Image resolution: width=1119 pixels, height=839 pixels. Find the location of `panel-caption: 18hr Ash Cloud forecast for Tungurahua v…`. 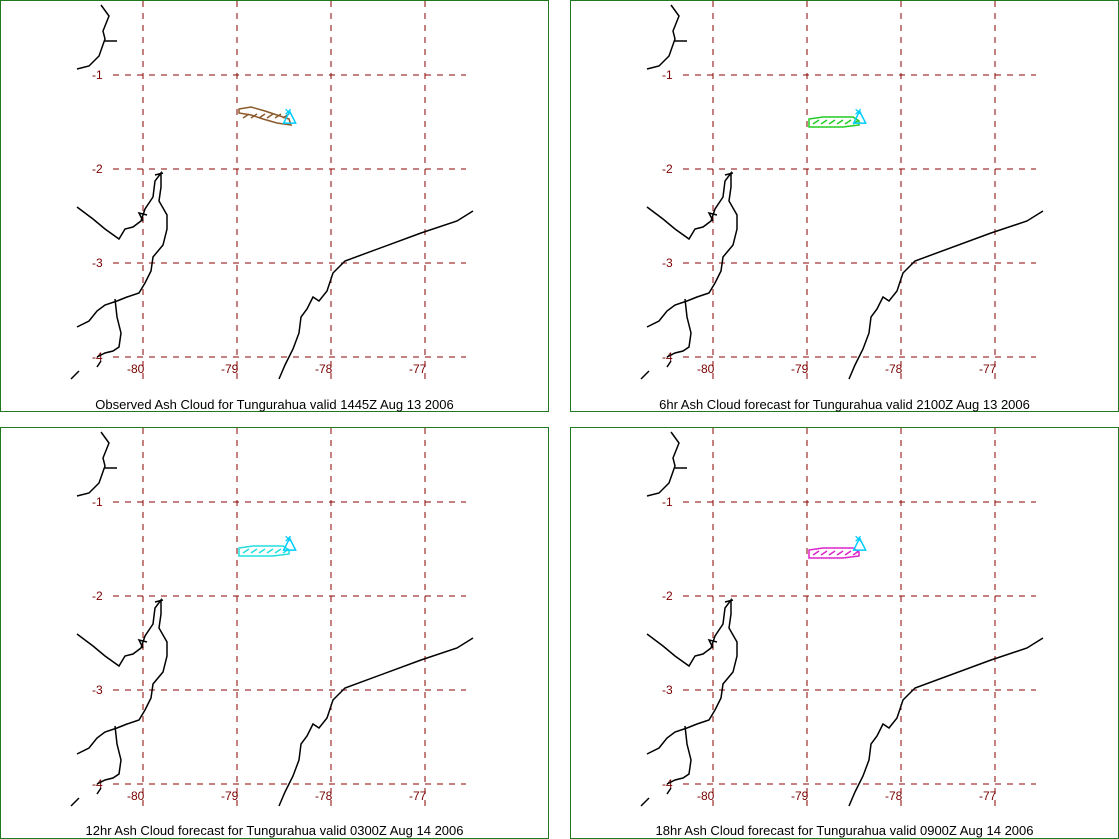

panel-caption: 18hr Ash Cloud forecast for Tungurahua v… is located at coordinates (844, 830).